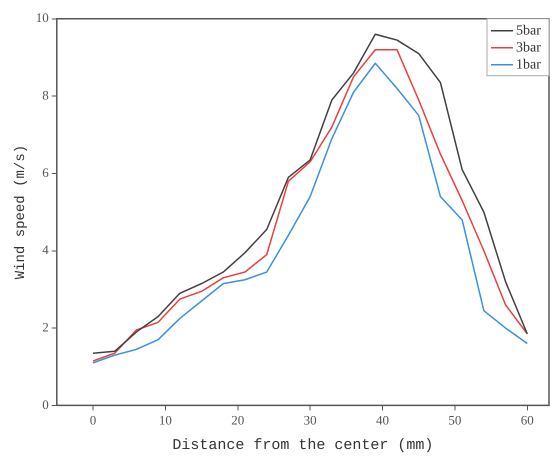 This screenshot has width=559, height=466. I want to click on y-axis-title: Wind speed (m/s), so click(21, 212).